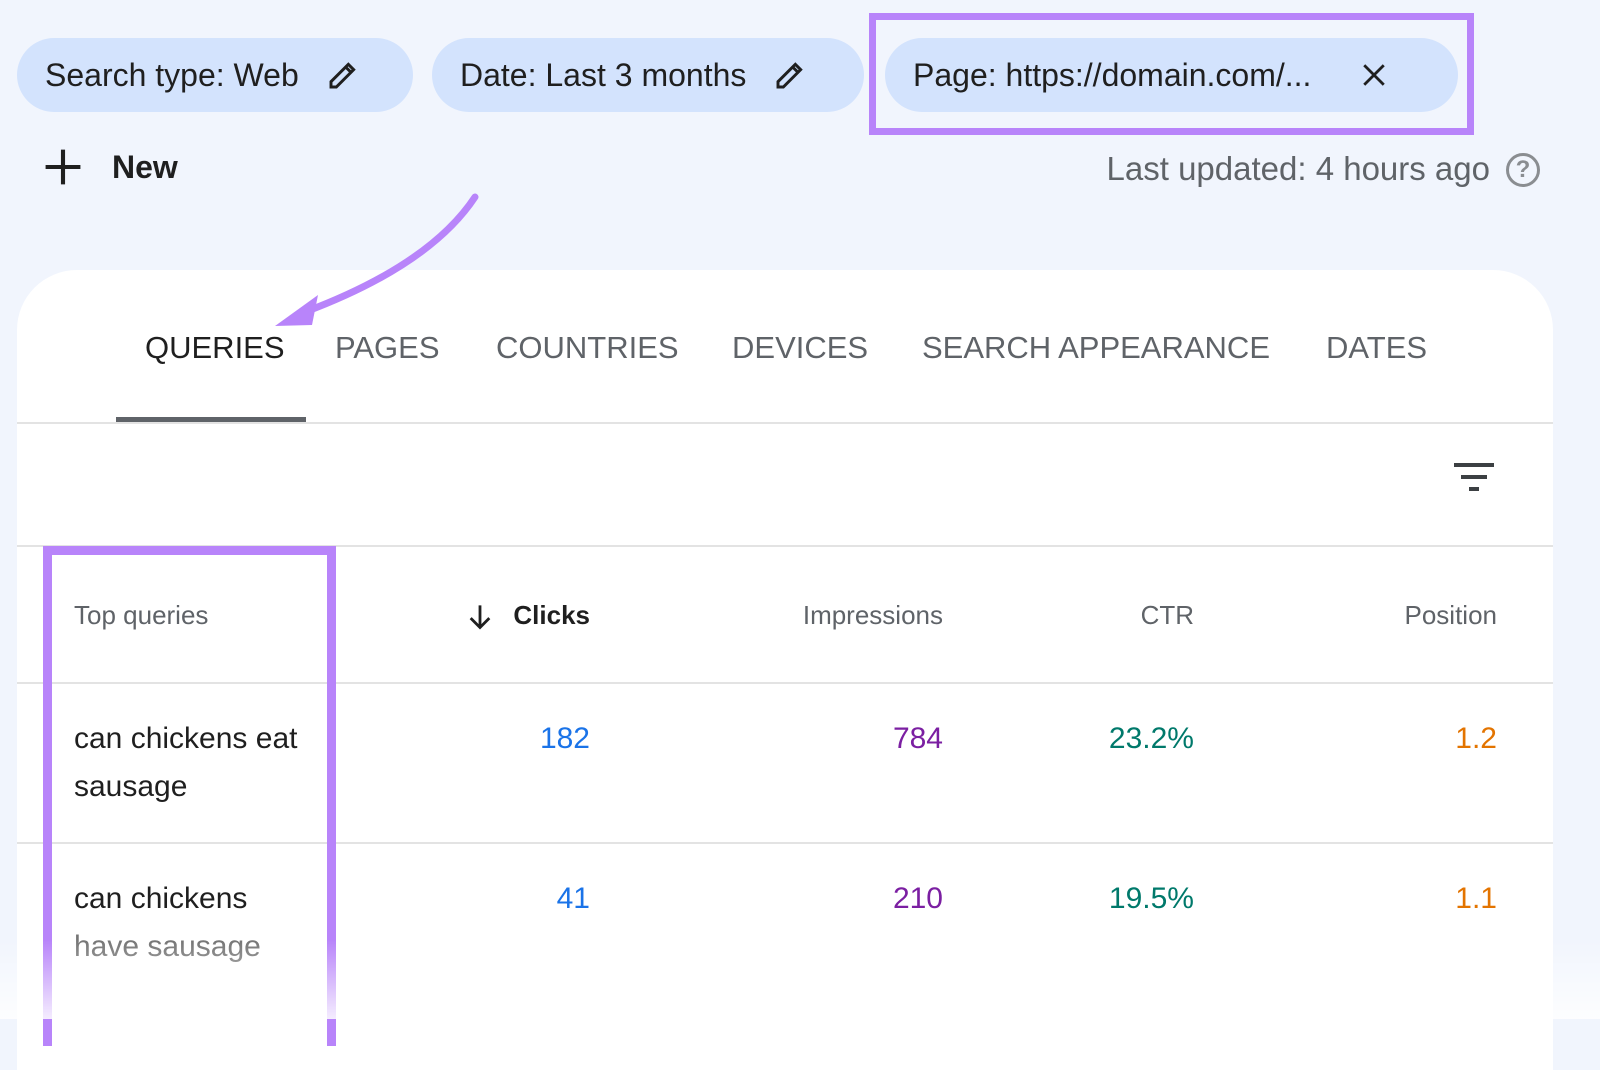 This screenshot has height=1070, width=1600. I want to click on header-clicks: Clicks, so click(551, 615).